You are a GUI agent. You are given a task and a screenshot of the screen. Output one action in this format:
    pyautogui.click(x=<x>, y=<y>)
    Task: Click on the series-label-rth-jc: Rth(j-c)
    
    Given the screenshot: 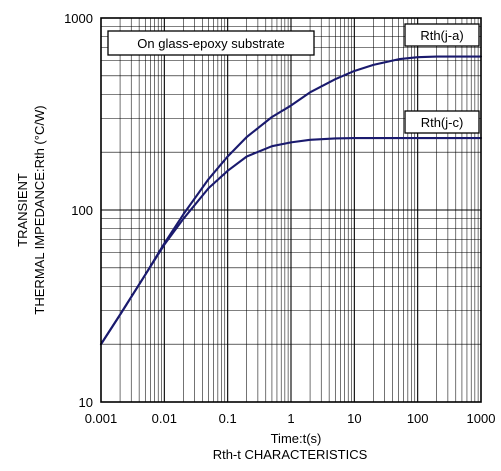 What is the action you would take?
    pyautogui.click(x=442, y=122)
    